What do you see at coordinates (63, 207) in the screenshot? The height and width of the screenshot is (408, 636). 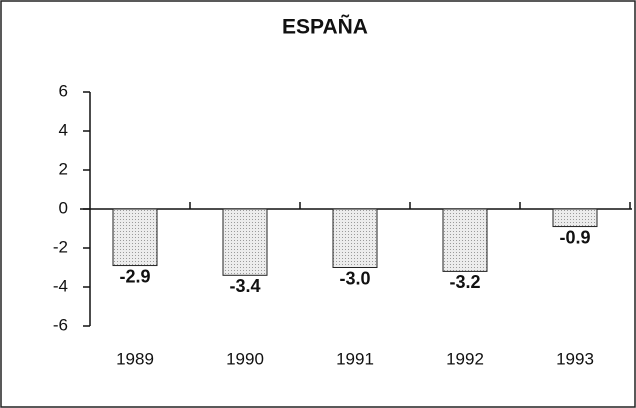 I see `y-tick-label: 0` at bounding box center [63, 207].